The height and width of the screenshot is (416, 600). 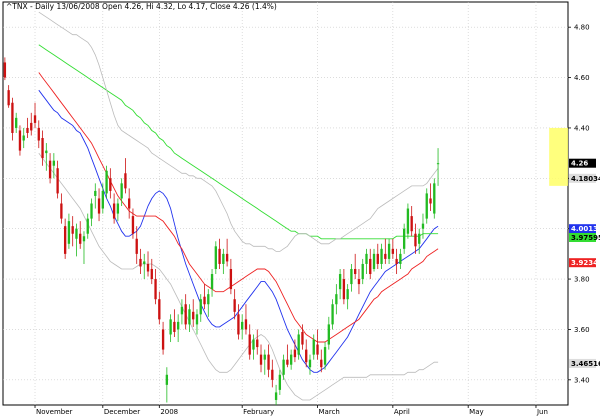 What do you see at coordinates (582, 28) in the screenshot?
I see `y-tick-label: 4.80` at bounding box center [582, 28].